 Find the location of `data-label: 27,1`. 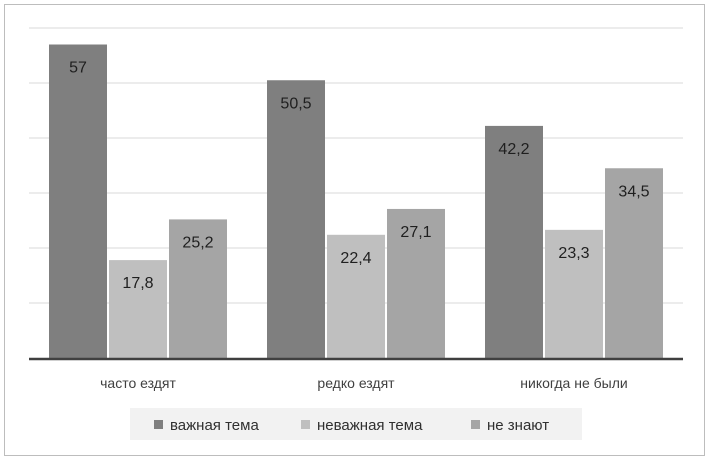

data-label: 27,1 is located at coordinates (415, 232).